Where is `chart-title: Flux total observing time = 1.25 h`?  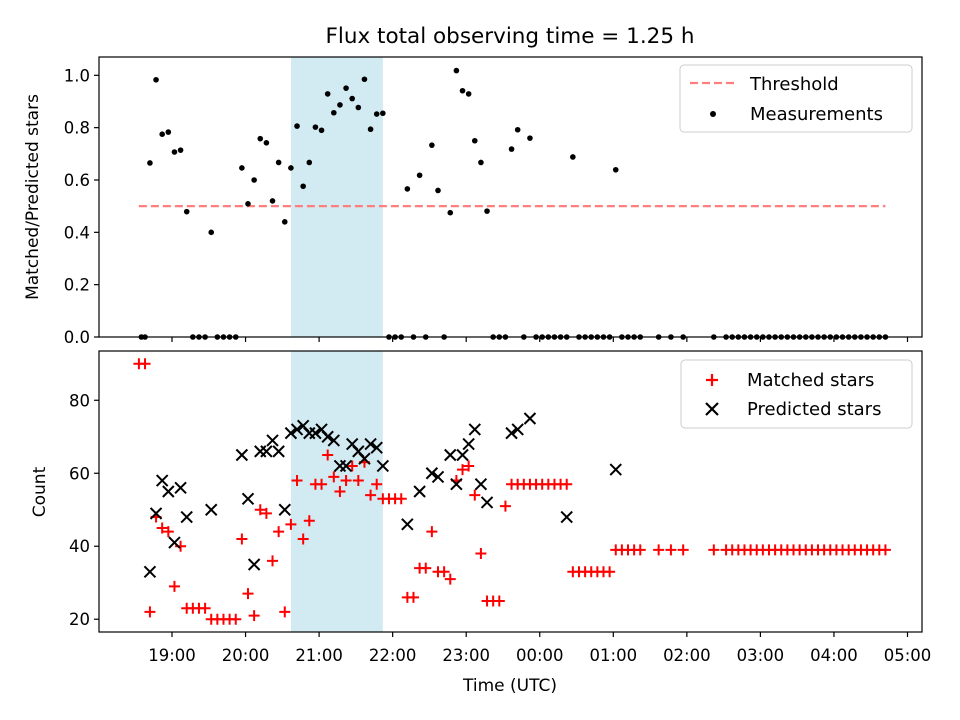 chart-title: Flux total observing time = 1.25 h is located at coordinates (510, 36).